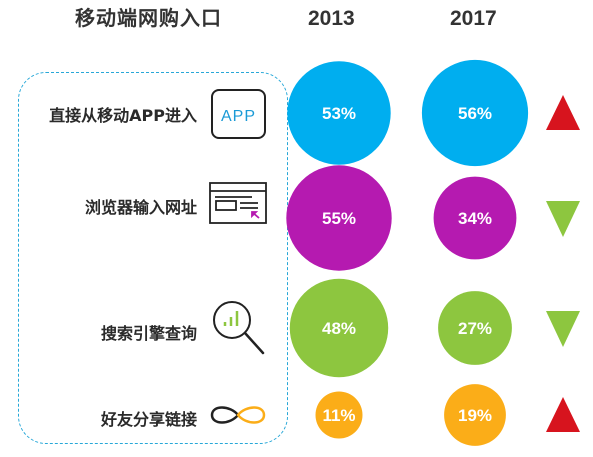 The height and width of the screenshot is (457, 593). What do you see at coordinates (140, 207) in the screenshot?
I see `row-label-browser: 浏览器输入网址` at bounding box center [140, 207].